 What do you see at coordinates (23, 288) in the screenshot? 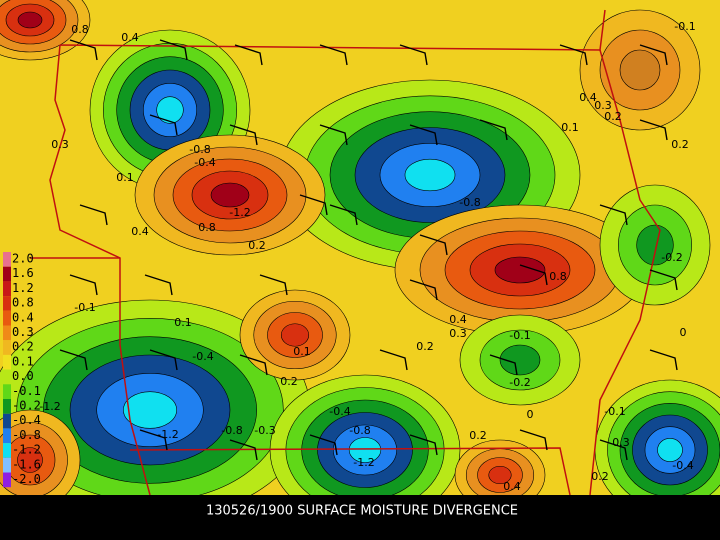
I see `legend-label: 1.2` at bounding box center [23, 288].